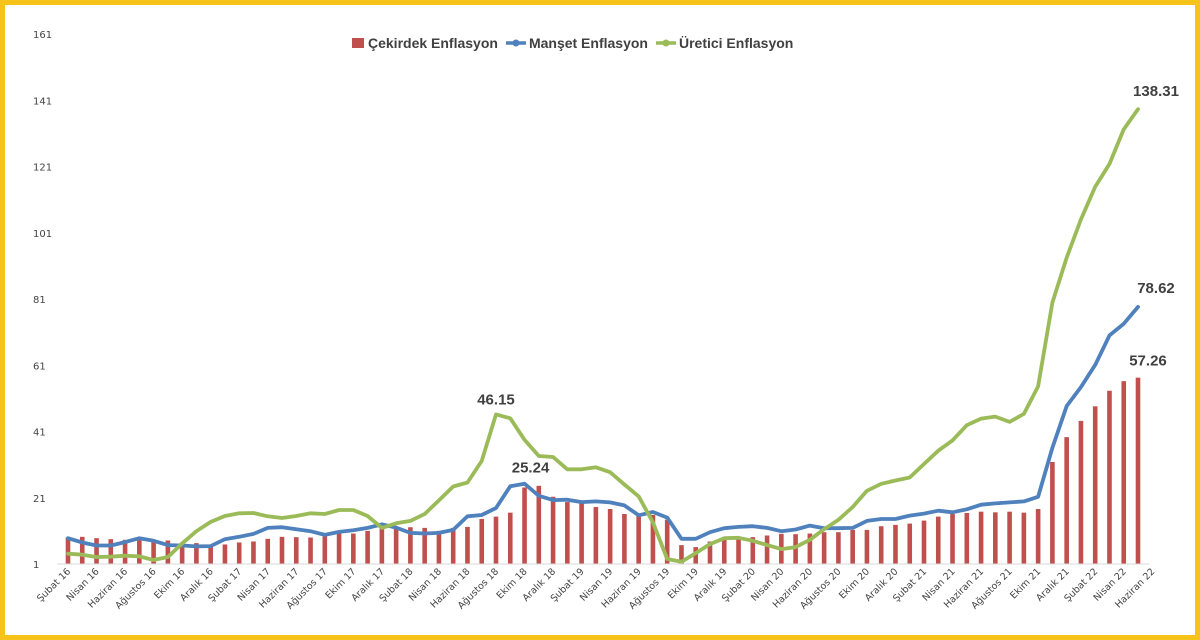 Image resolution: width=1200 pixels, height=640 pixels. I want to click on y-tick-label: 41, so click(39, 433).